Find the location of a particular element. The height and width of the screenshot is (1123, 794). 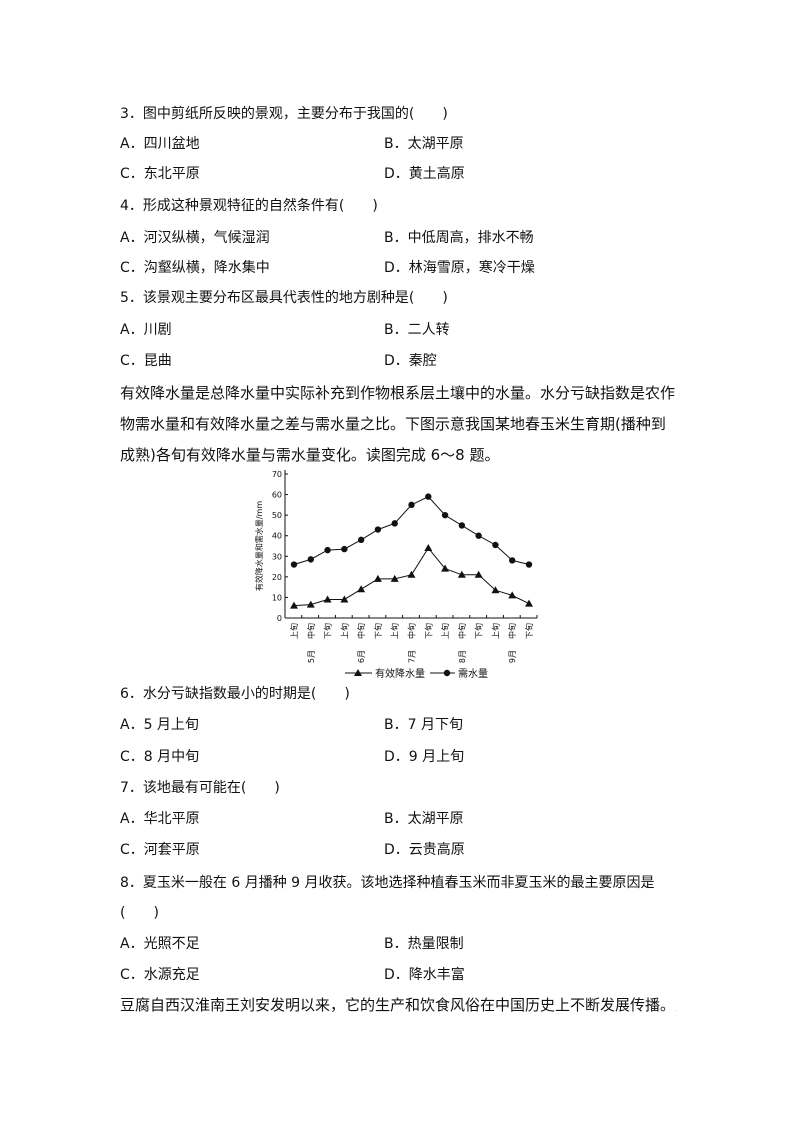

month-label: 5月 is located at coordinates (311, 656).